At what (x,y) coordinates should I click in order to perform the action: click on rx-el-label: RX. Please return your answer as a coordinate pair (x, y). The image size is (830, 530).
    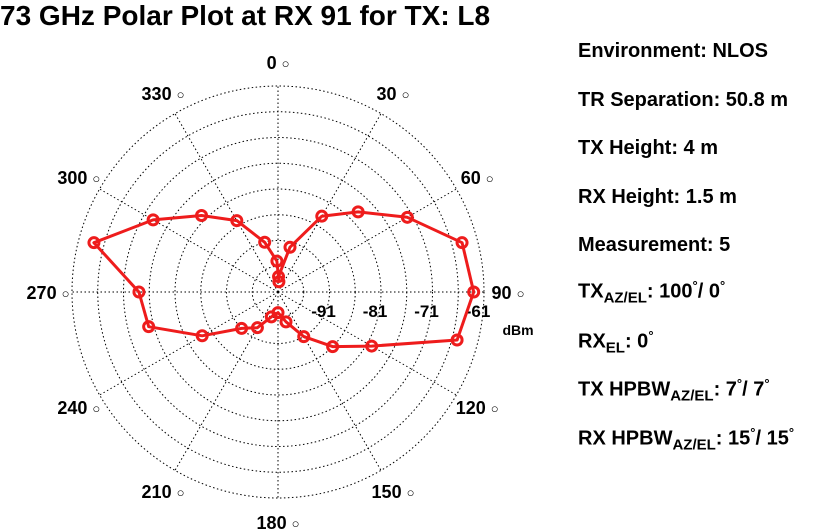
    Looking at the image, I should click on (592, 341).